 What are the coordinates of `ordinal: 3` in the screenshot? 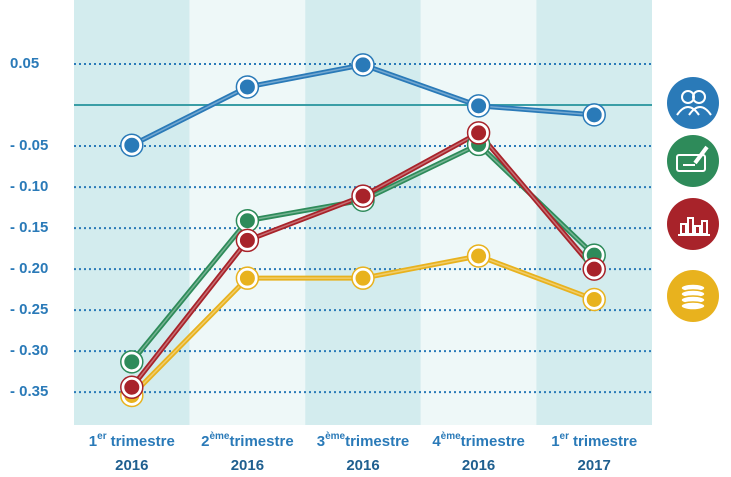 It's located at (321, 441).